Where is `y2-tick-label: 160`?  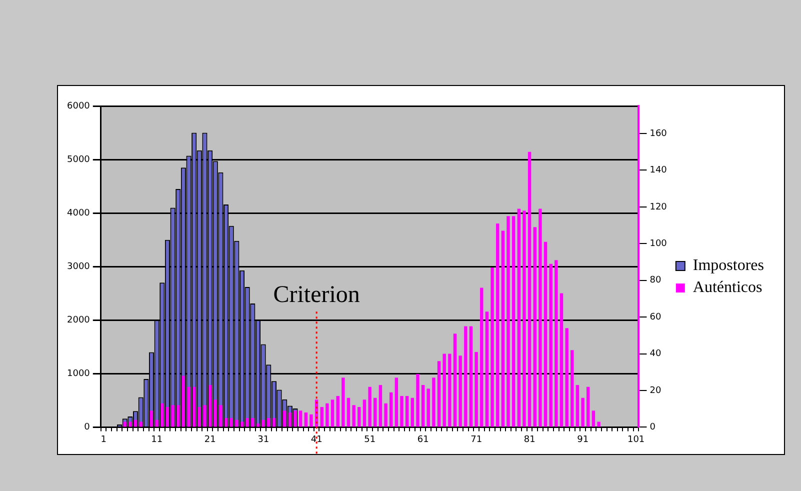
y2-tick-label: 160 is located at coordinates (659, 133).